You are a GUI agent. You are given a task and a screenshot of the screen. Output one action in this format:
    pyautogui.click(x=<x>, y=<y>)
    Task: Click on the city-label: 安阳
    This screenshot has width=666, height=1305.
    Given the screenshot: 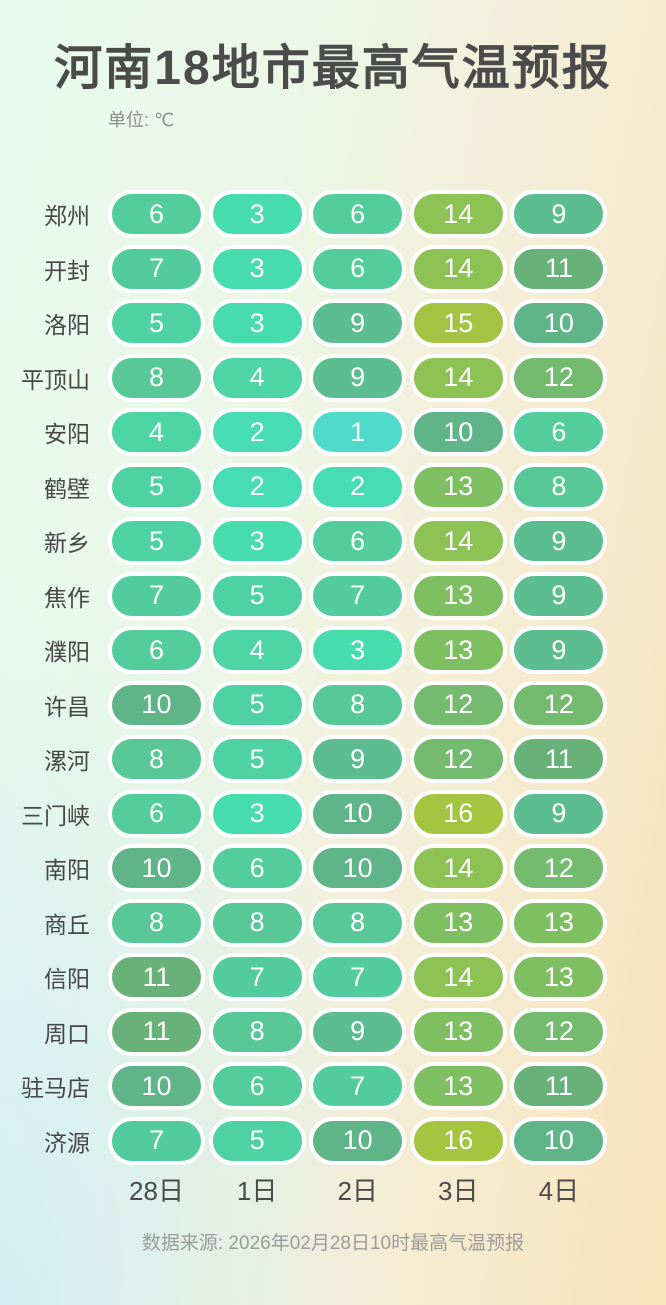 What is the action you would take?
    pyautogui.click(x=67, y=434)
    